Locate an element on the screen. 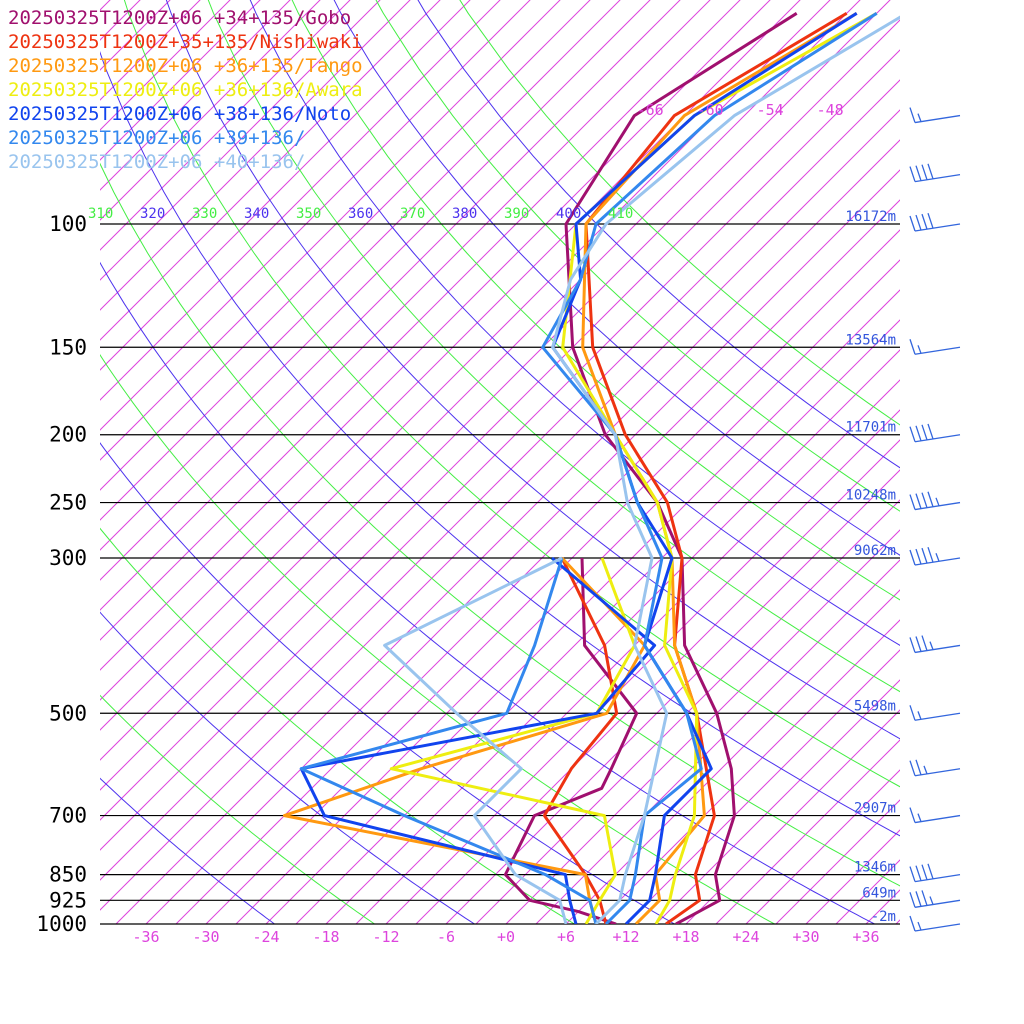  legend-item-3: 20250325T1200Z+06 +36+136/Awara is located at coordinates (185, 90).